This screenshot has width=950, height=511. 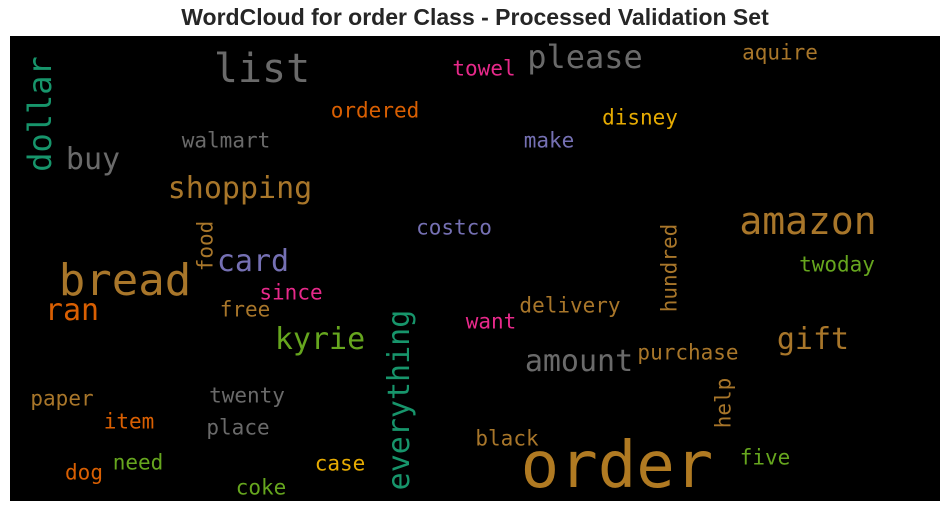 I want to click on word-list: list, so click(x=262, y=69).